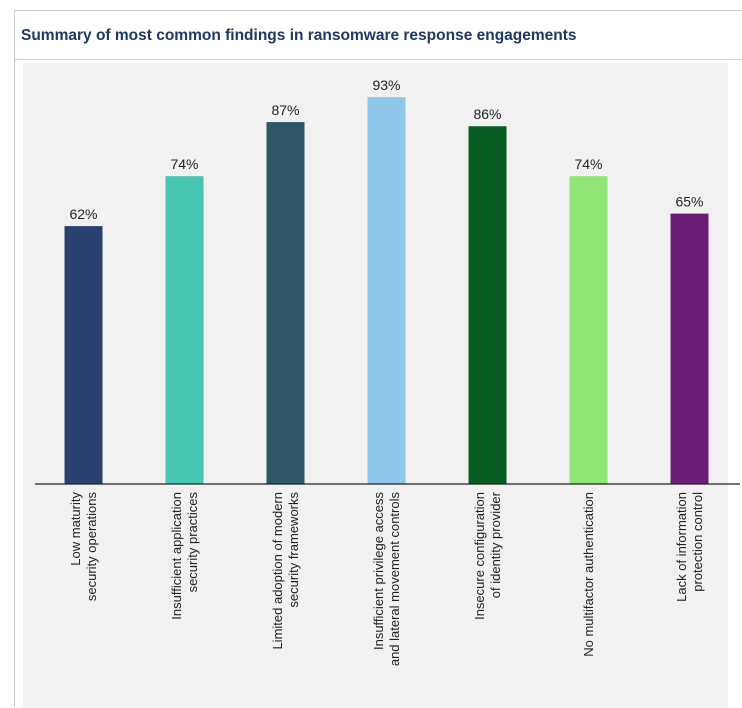  Describe the element at coordinates (378, 59) in the screenshot. I see `title-divider` at that location.